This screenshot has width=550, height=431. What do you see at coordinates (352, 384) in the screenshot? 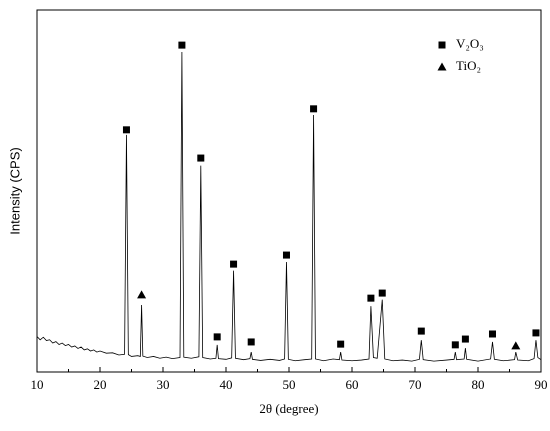
I see `x-tick-label: 60` at bounding box center [352, 384].